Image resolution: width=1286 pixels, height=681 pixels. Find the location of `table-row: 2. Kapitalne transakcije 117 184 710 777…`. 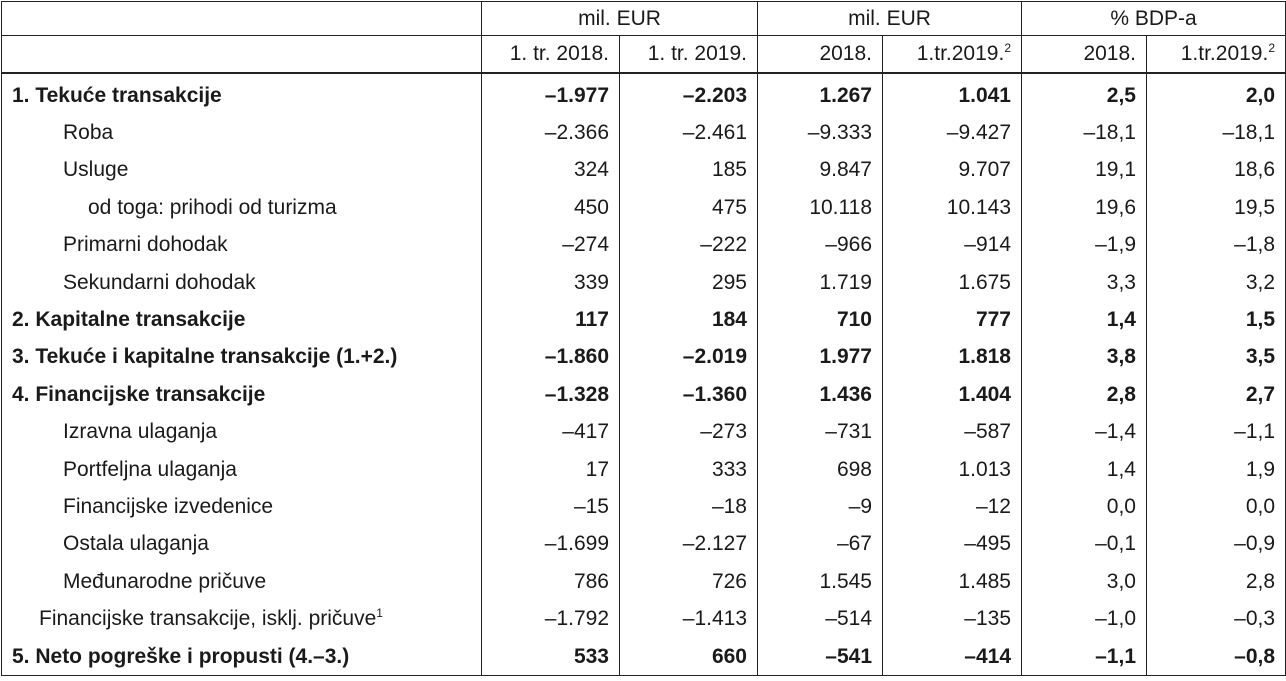

table-row: 2. Kapitalne transakcije 117 184 710 777… is located at coordinates (644, 320).